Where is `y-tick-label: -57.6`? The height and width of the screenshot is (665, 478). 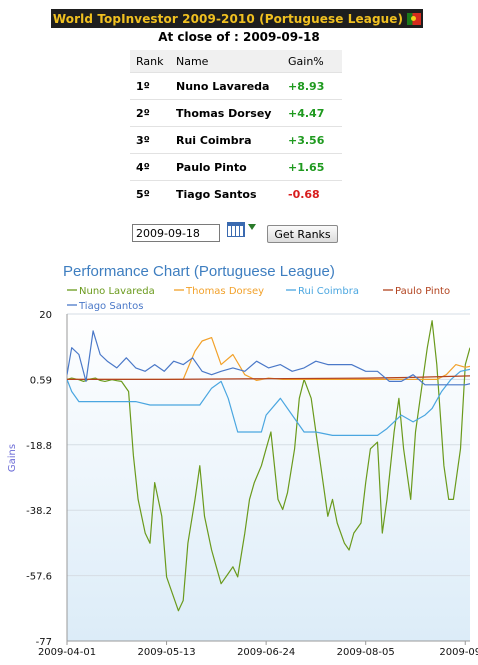 y-tick-label: -57.6 is located at coordinates (39, 577).